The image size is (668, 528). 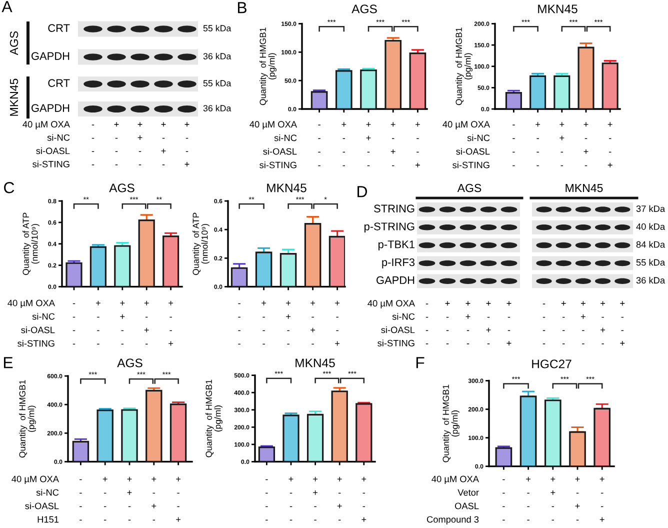 What do you see at coordinates (396, 245) in the screenshot?
I see `category-label: p-TBK1` at bounding box center [396, 245].